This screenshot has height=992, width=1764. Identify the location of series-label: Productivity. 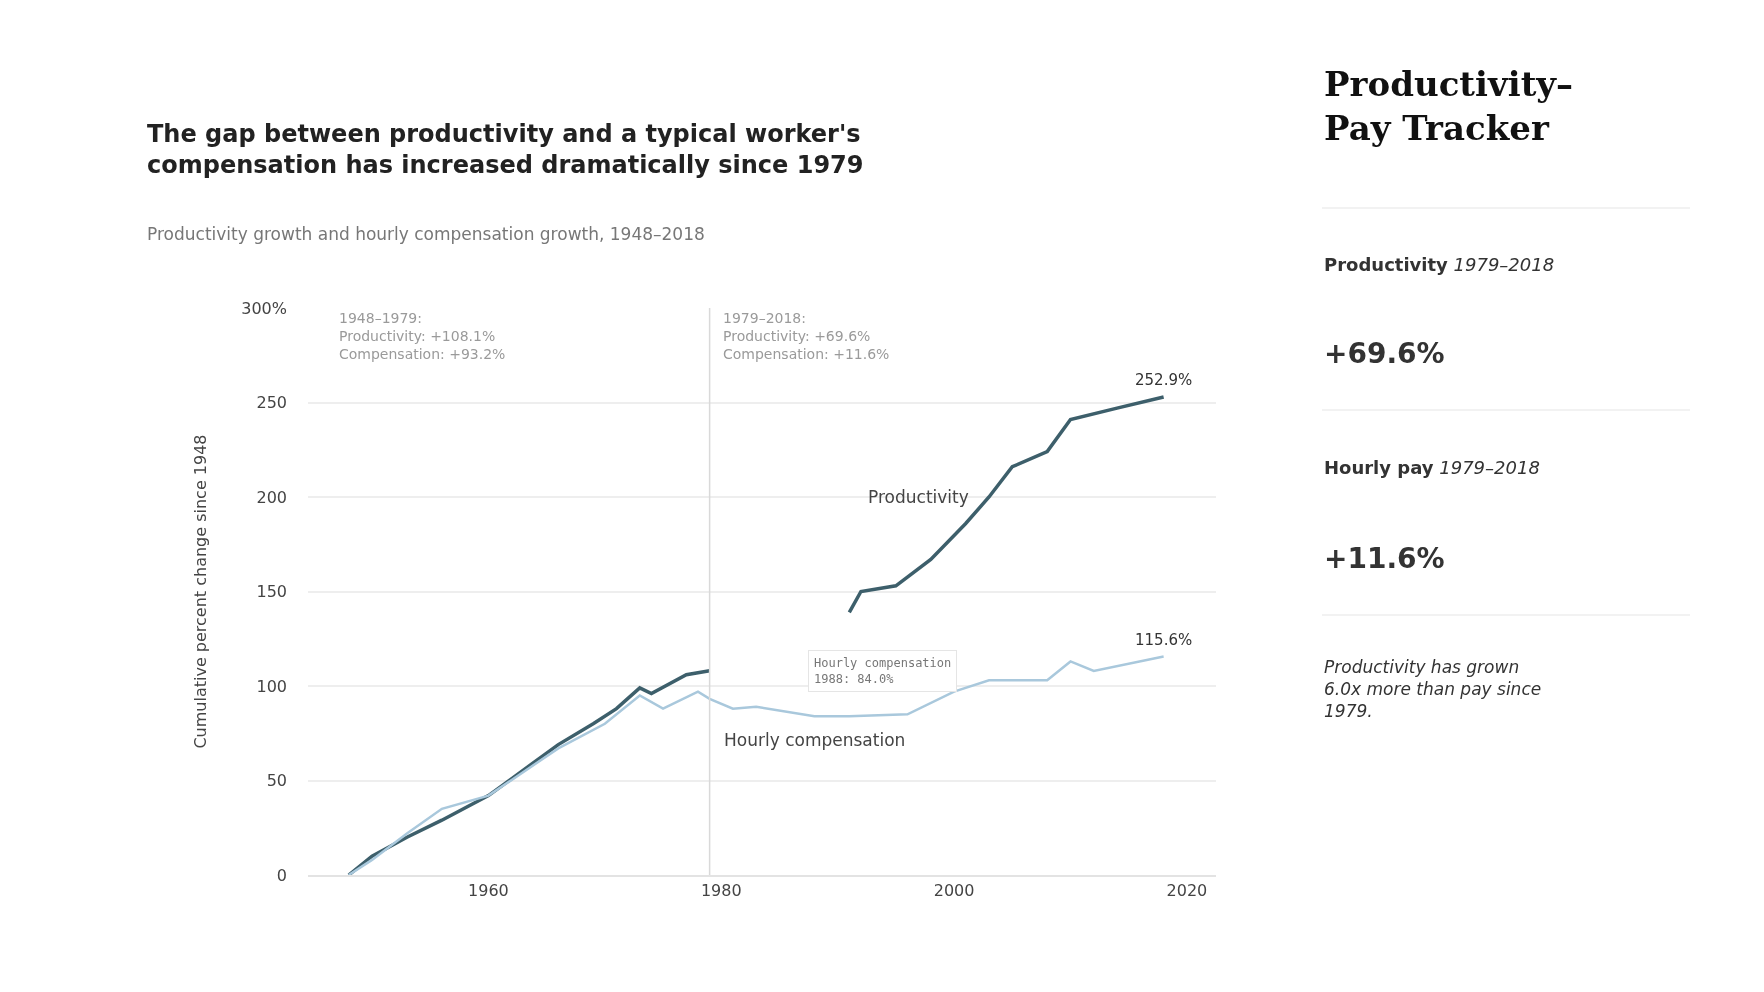
(918, 497).